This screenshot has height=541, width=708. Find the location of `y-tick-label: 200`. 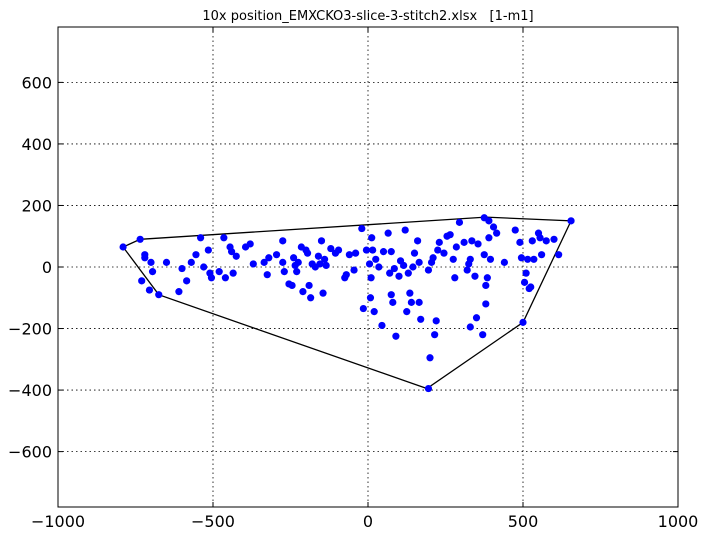

y-tick-label: 200 is located at coordinates (36, 205).